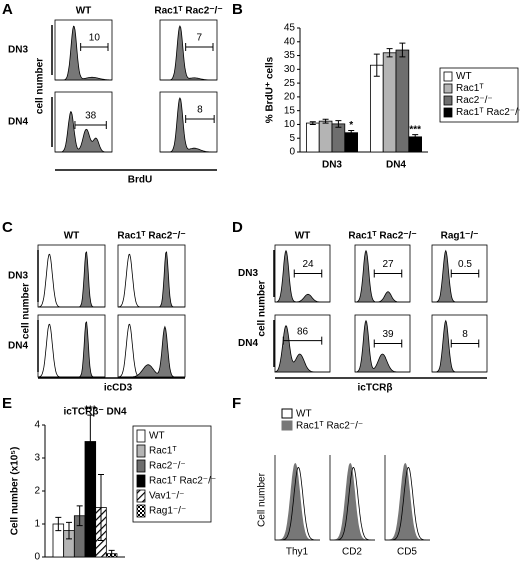  Describe the element at coordinates (460, 236) in the screenshot. I see `column-header: Rag1⁻/⁻` at that location.